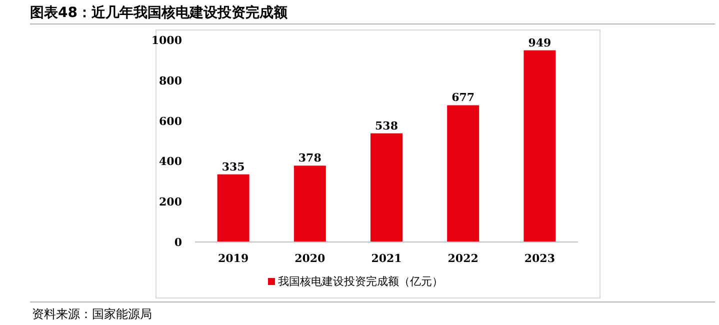  Describe the element at coordinates (178, 242) in the screenshot. I see `y-tick-label: 0` at that location.